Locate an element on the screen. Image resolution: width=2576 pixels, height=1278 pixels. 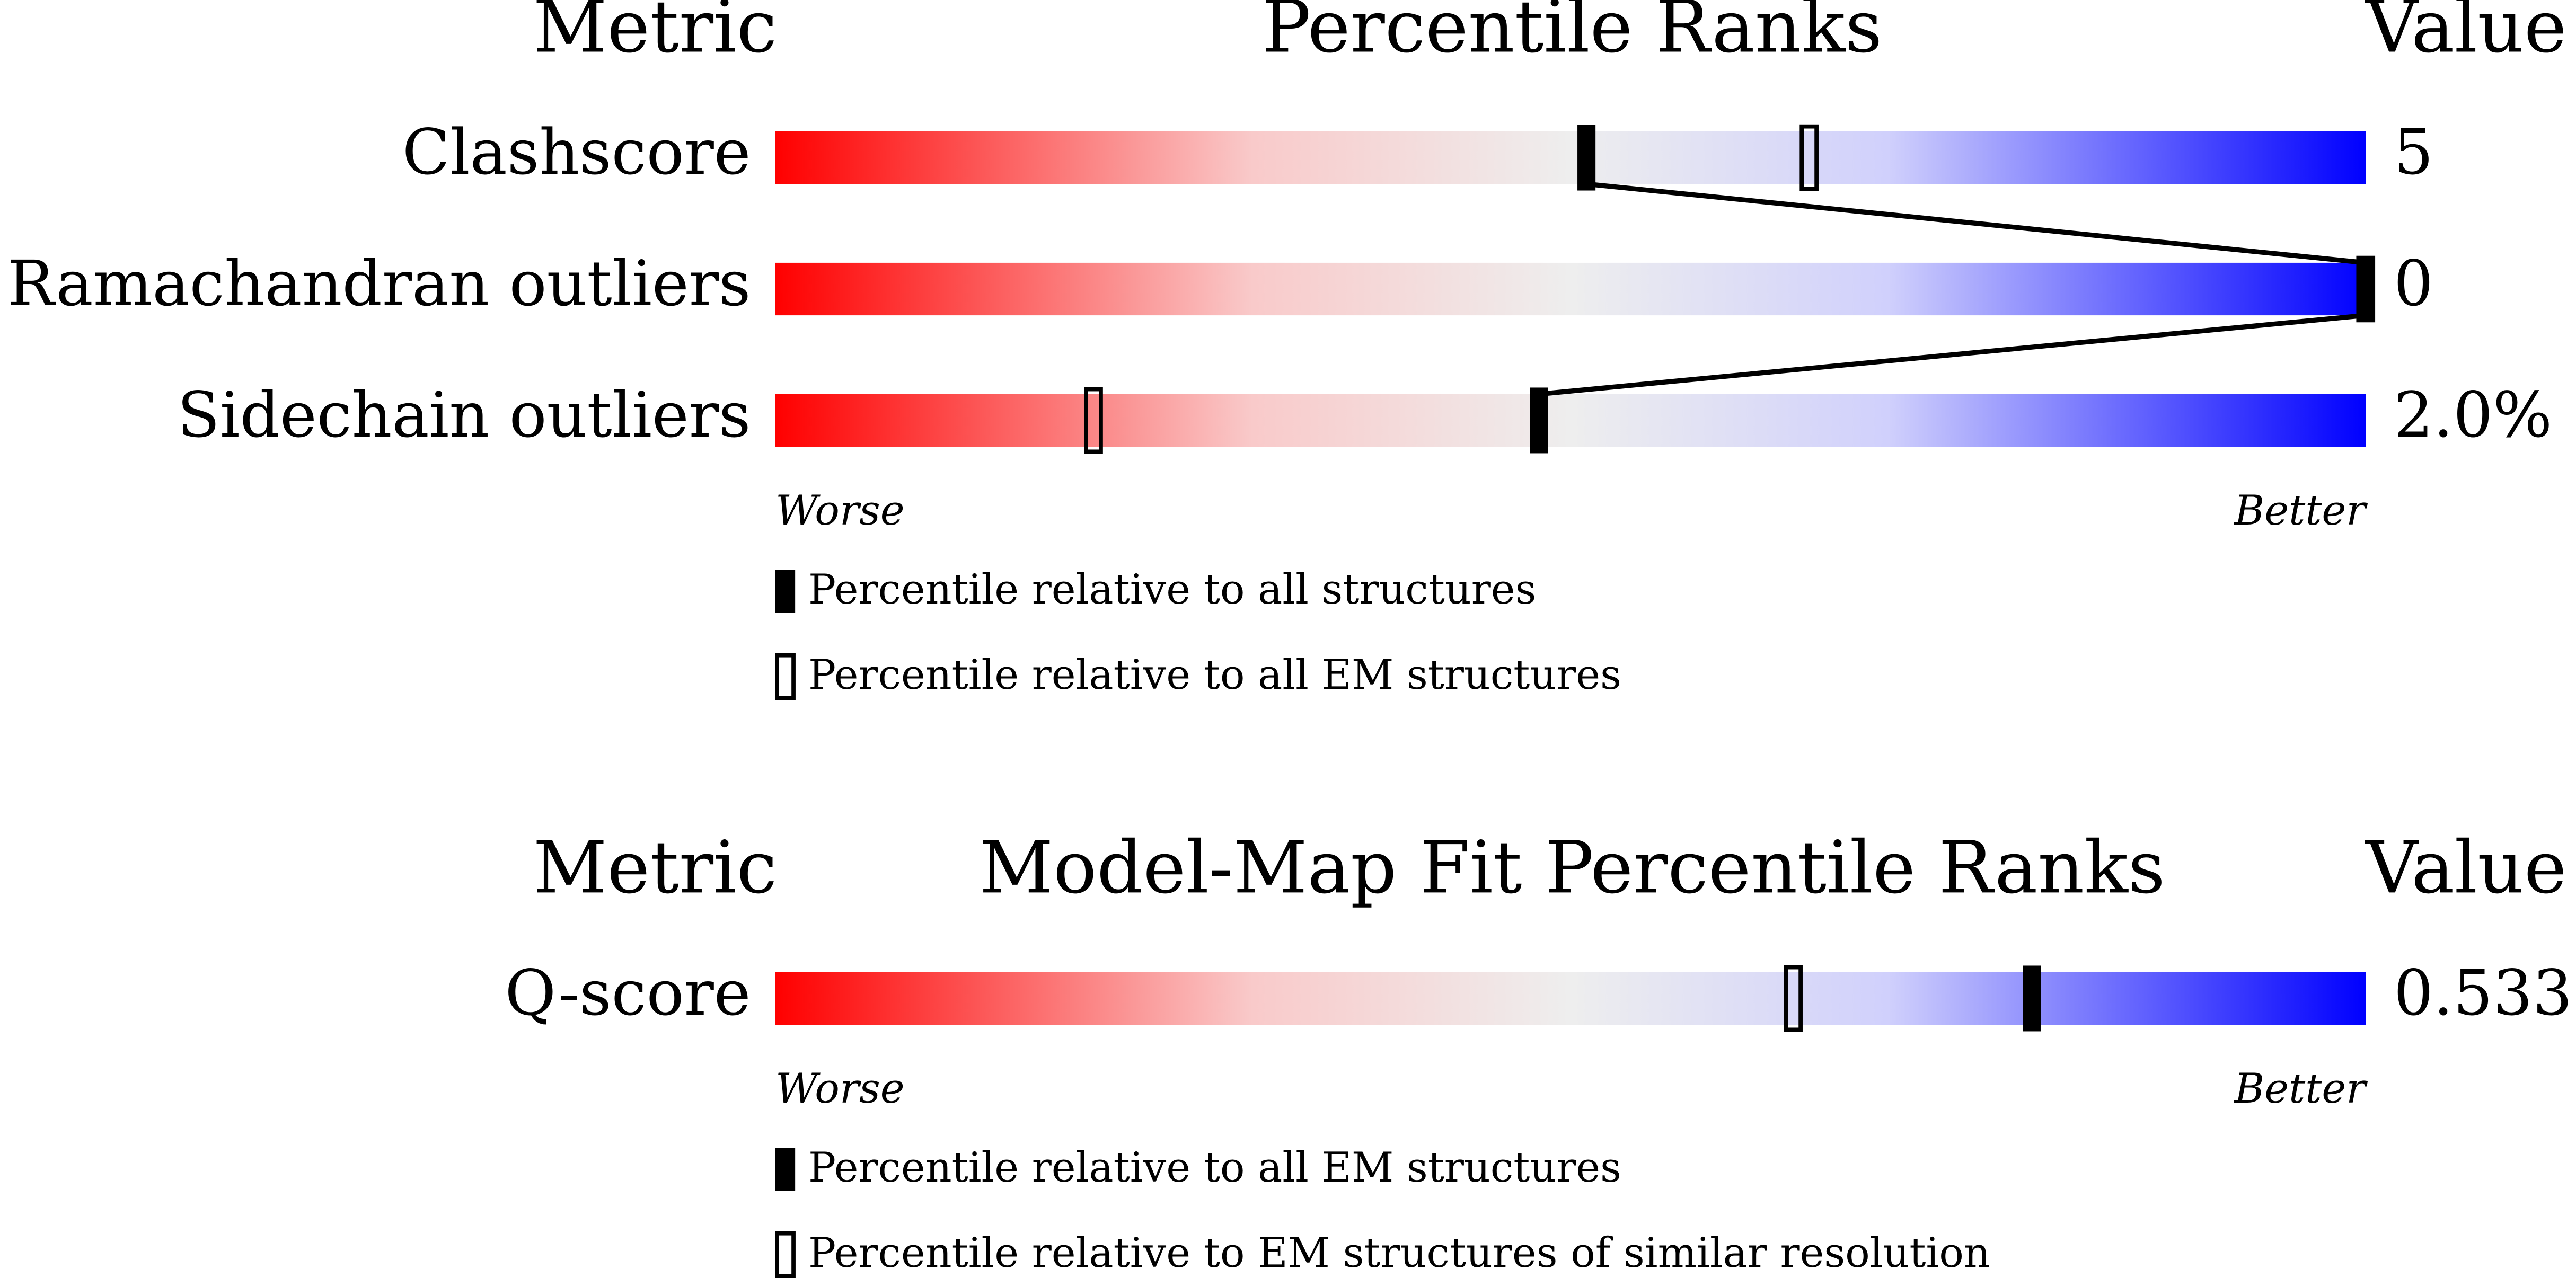
legend-label: Percentile relative to all structures is located at coordinates (1172, 590).